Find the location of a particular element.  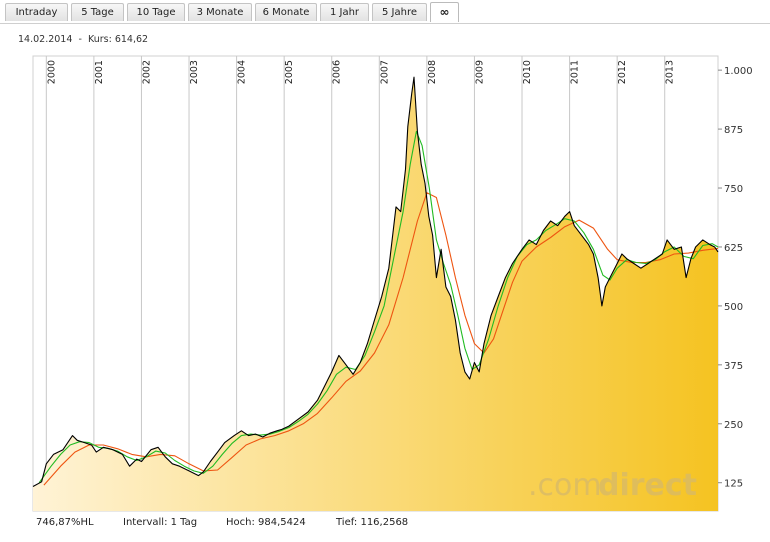

tab-max: ∞ is located at coordinates (444, 12).